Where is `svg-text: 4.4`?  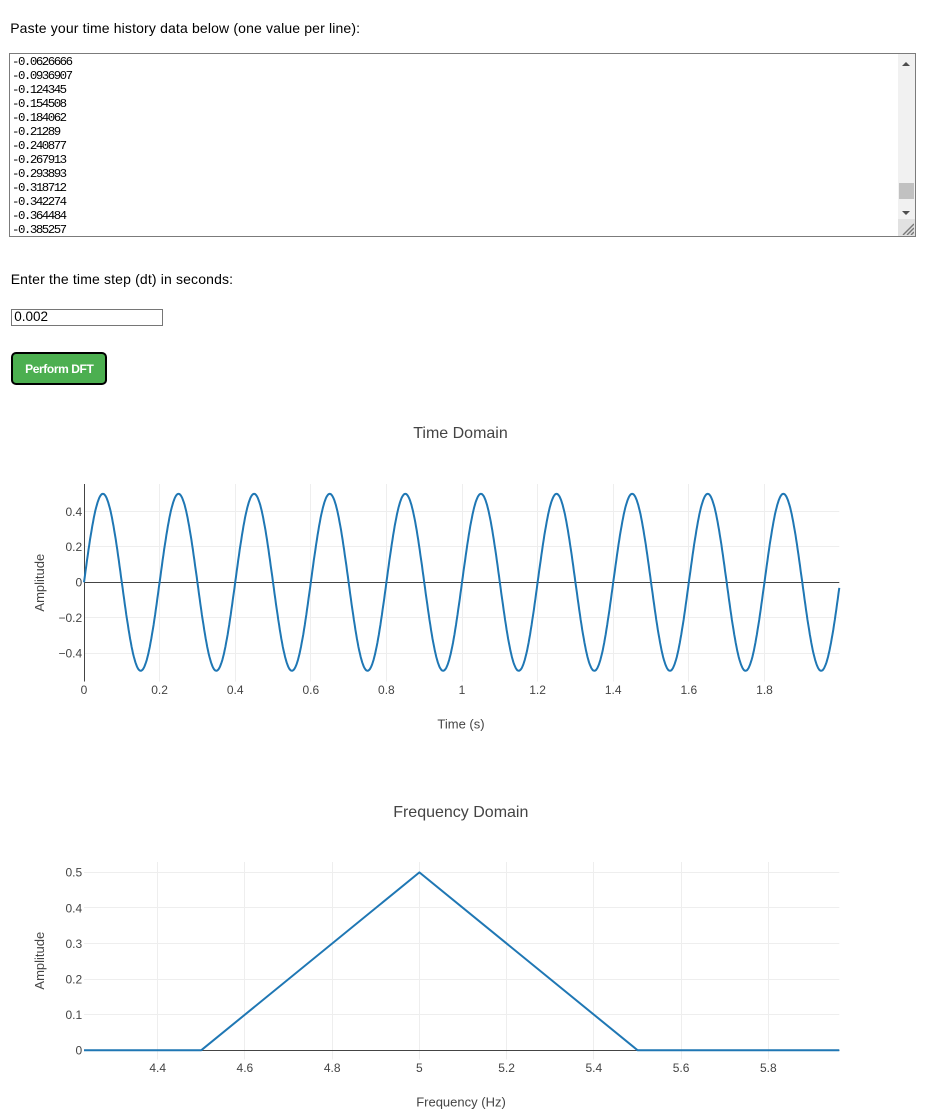 svg-text: 4.4 is located at coordinates (157, 1068).